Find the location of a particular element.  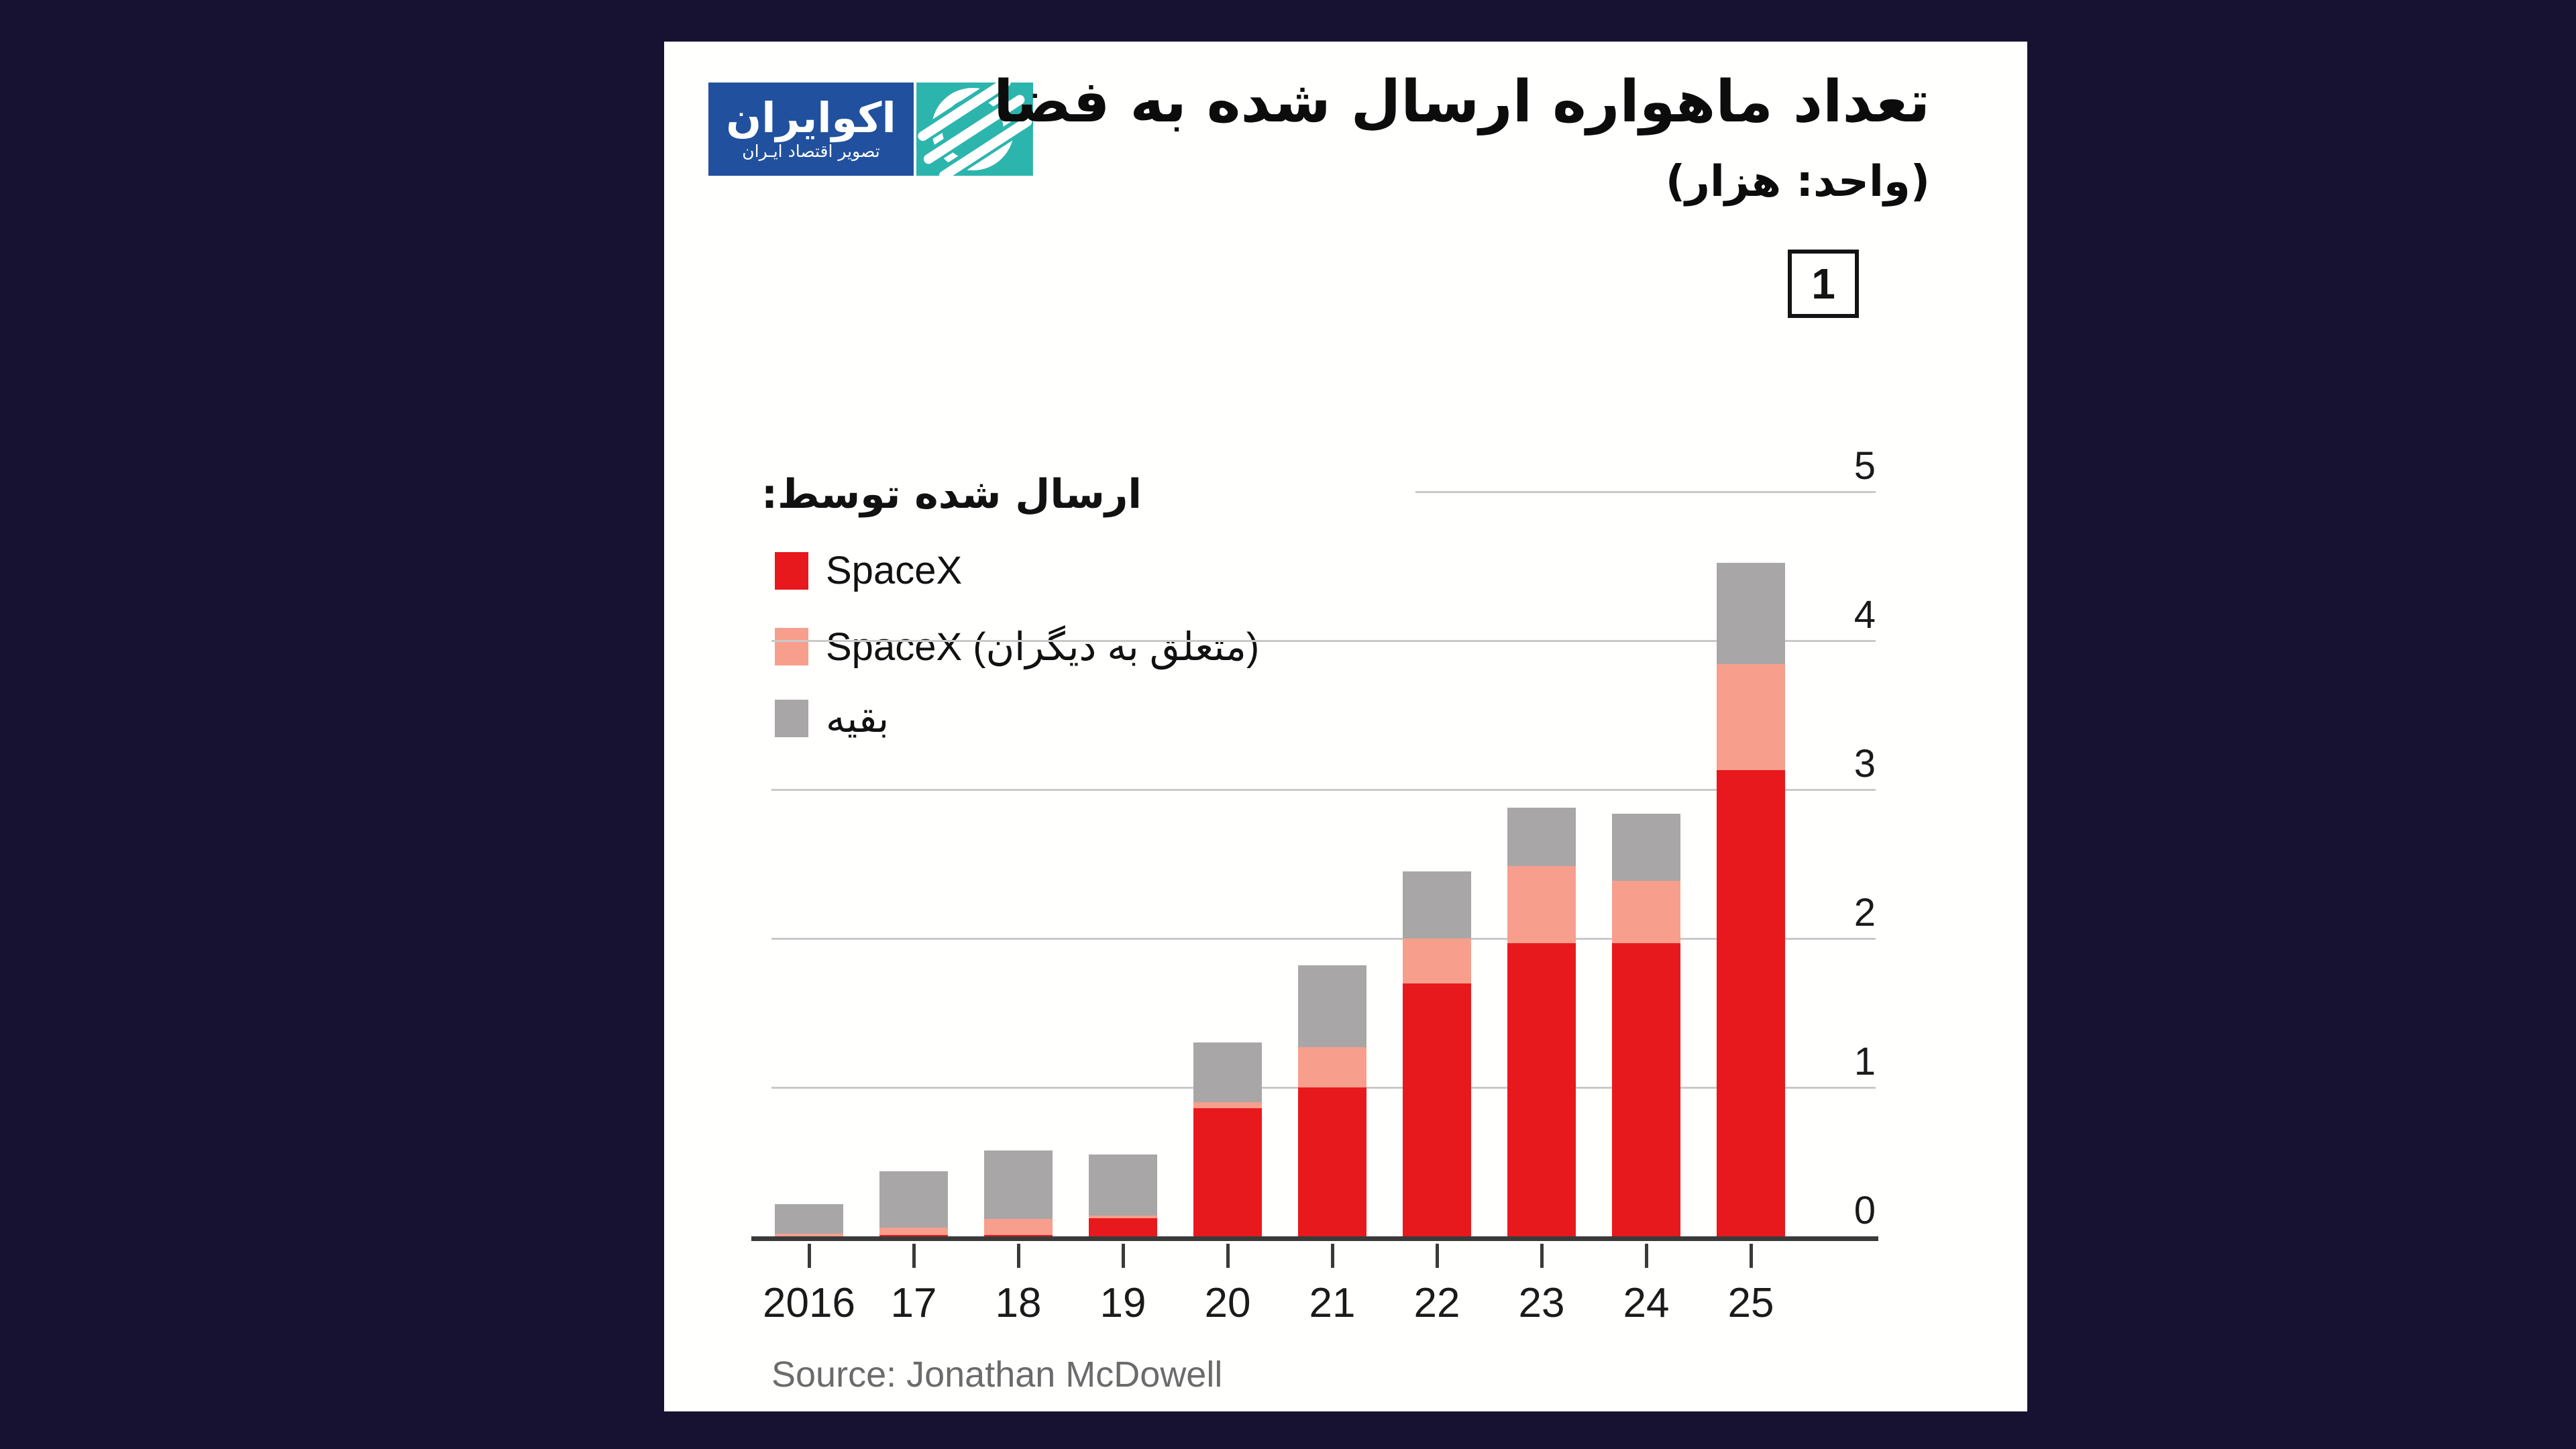

x-tick-label-22: 22 is located at coordinates (1436, 1303).